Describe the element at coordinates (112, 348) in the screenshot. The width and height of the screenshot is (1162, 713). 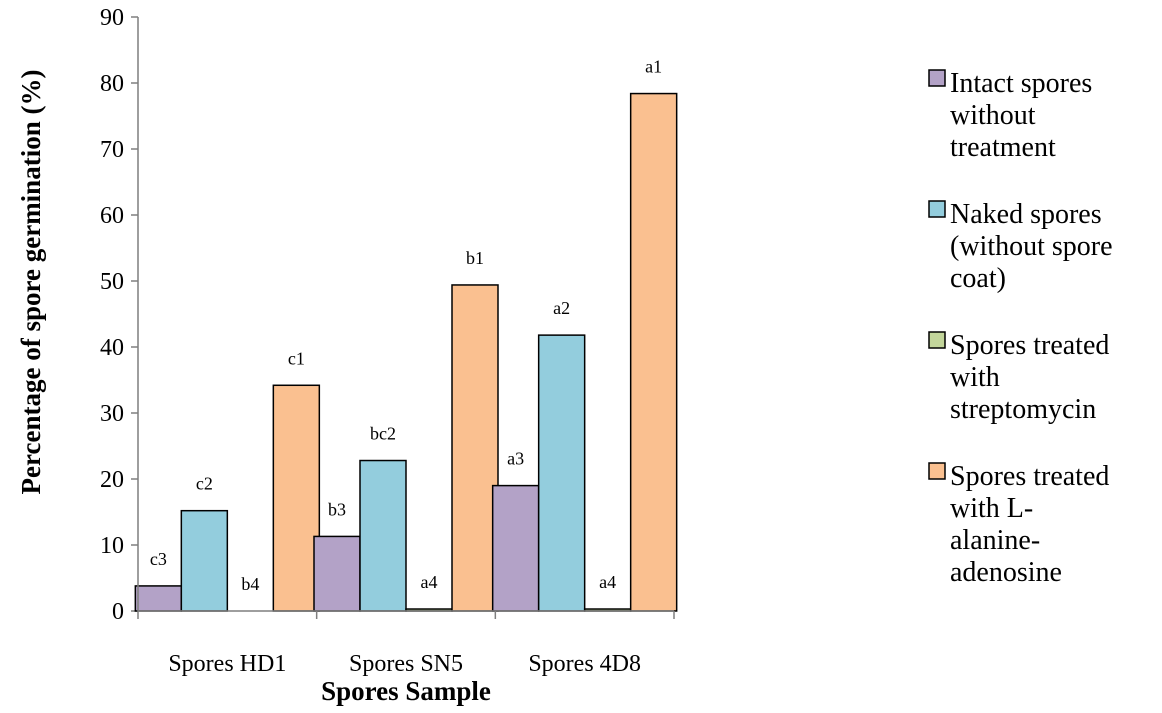
I see `y-tick-label: 40` at that location.